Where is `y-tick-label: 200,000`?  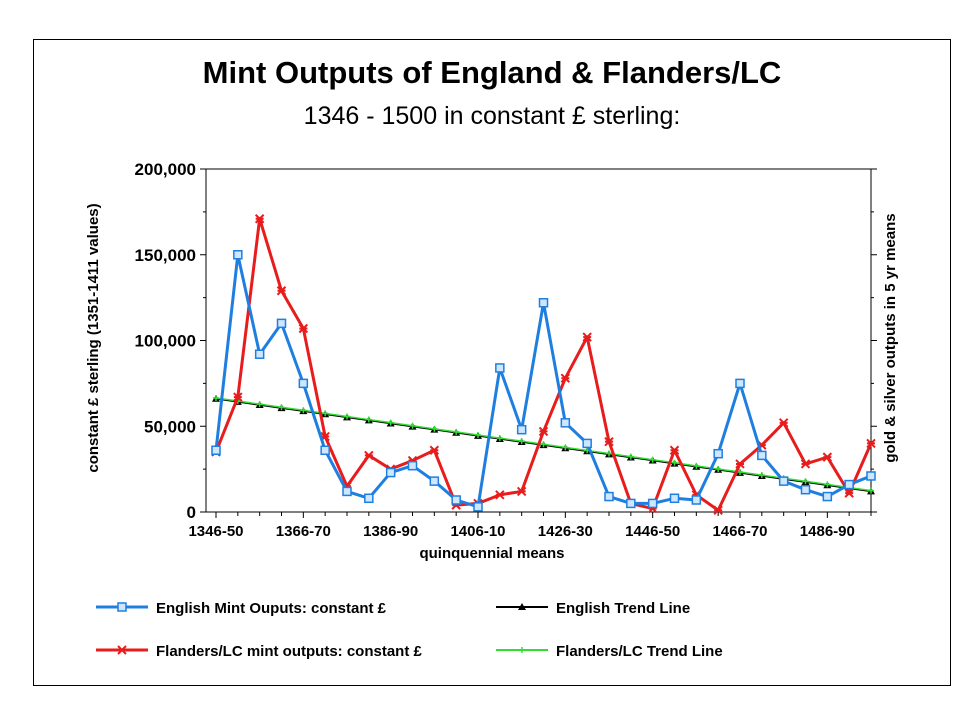
y-tick-label: 200,000 is located at coordinates (165, 169).